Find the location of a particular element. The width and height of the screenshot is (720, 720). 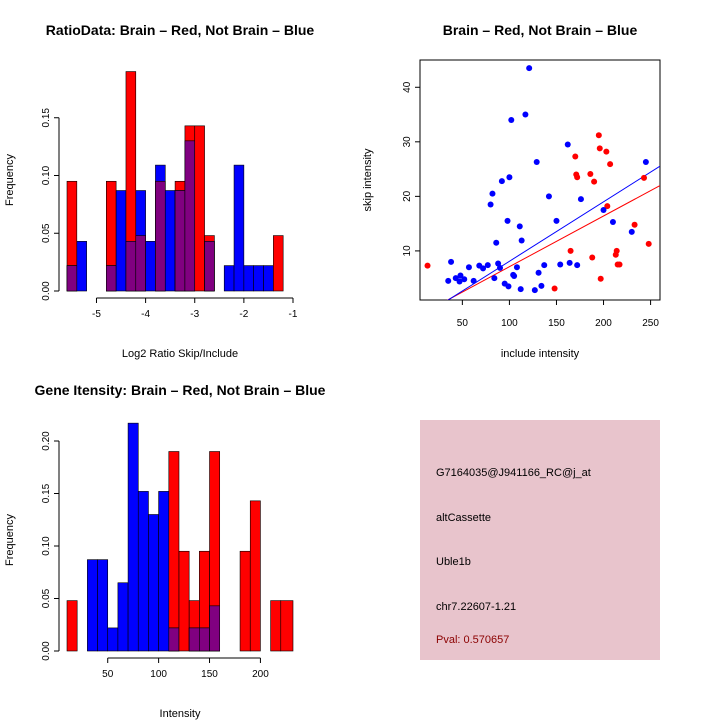

intensity-x-tick-label: 100 is located at coordinates (158, 674).